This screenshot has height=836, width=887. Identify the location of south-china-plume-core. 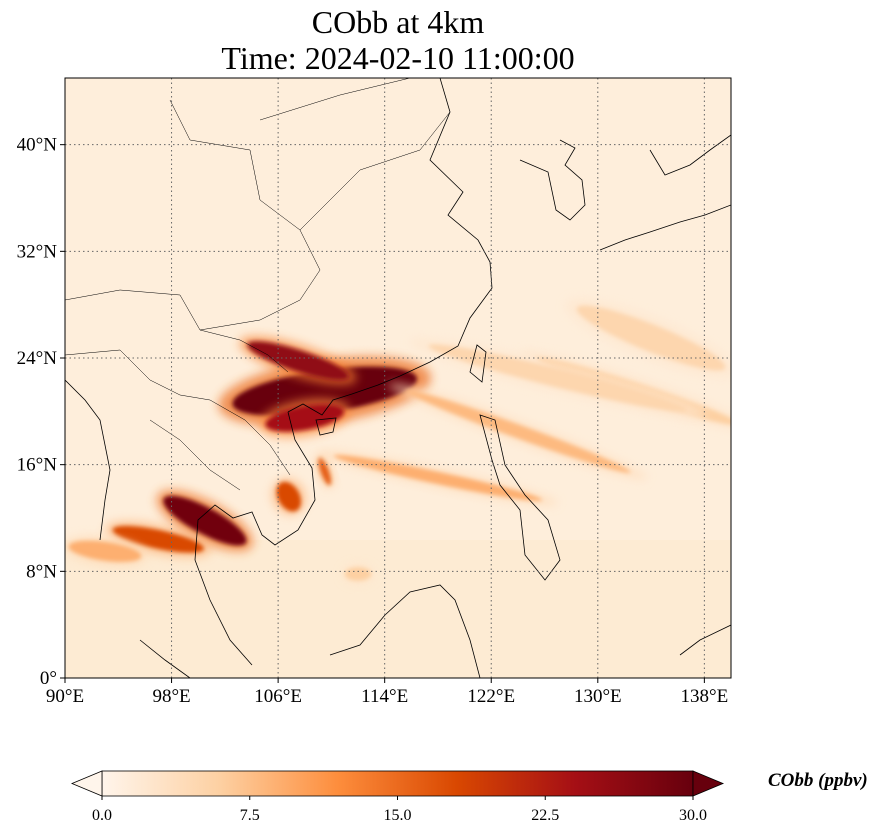
(325, 391).